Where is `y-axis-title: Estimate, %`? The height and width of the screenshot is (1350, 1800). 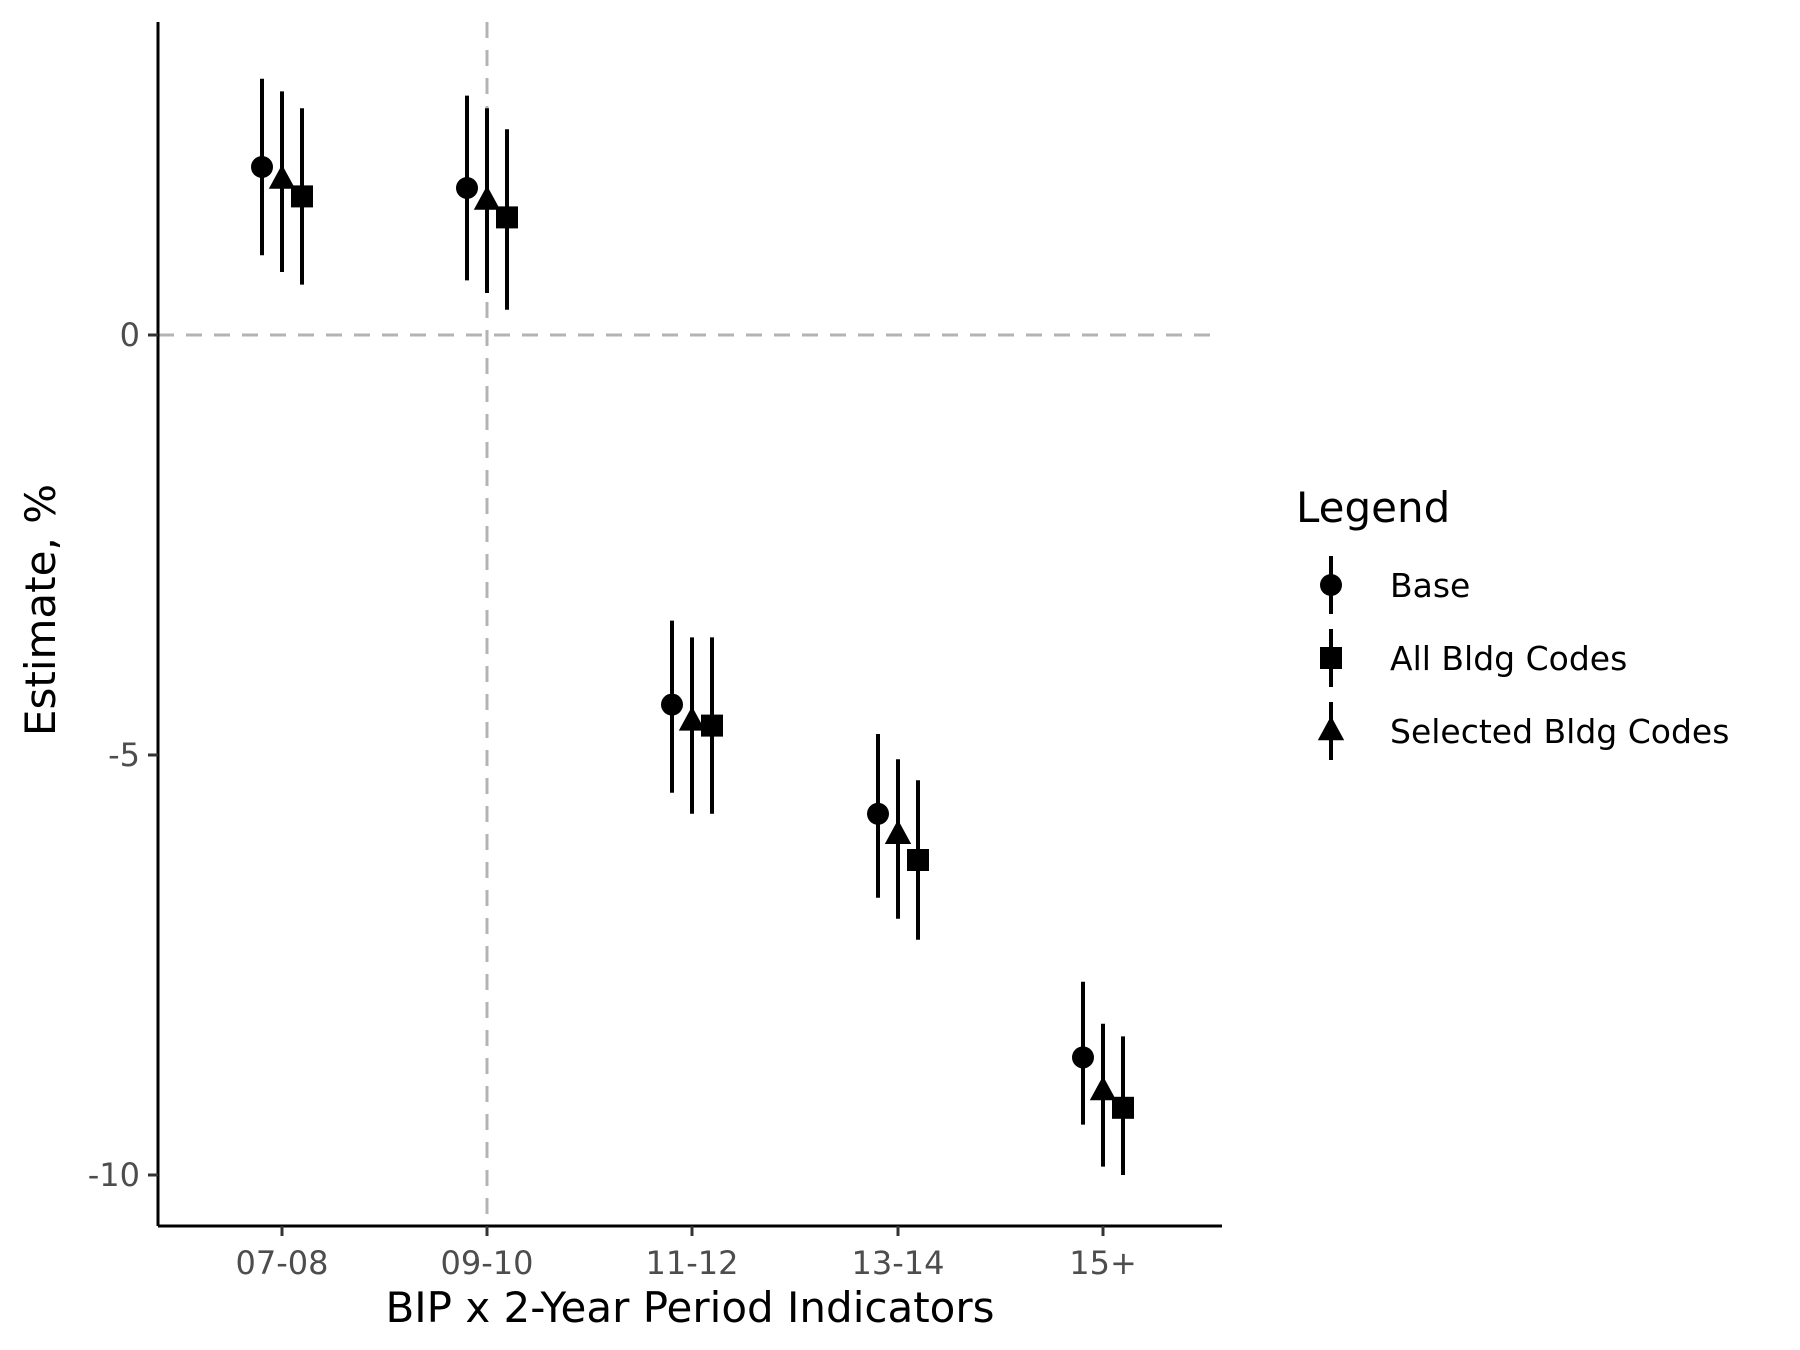 y-axis-title: Estimate, % is located at coordinates (40, 610).